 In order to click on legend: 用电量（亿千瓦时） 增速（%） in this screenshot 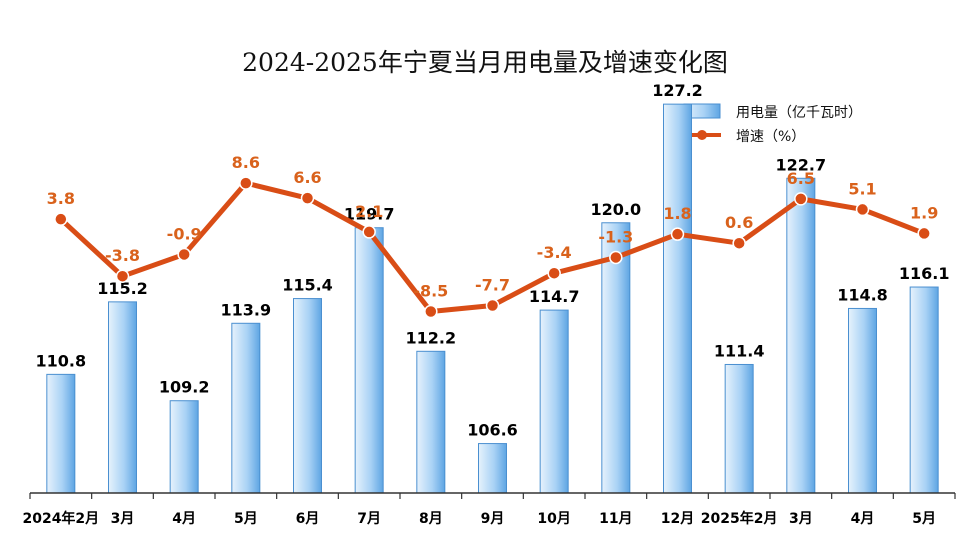, I will do `click(772, 124)`.